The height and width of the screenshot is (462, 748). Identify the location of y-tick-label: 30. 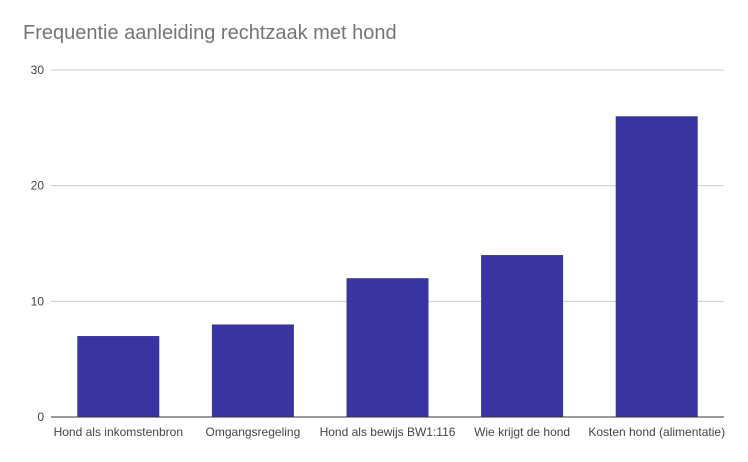
(38, 70).